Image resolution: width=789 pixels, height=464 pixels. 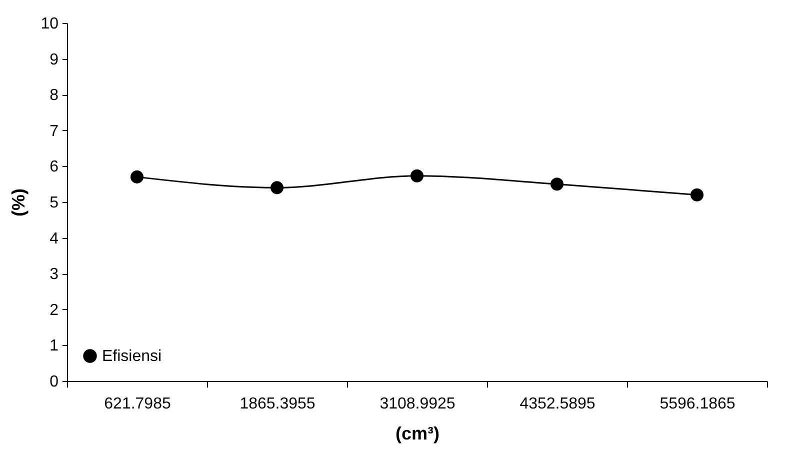 I want to click on y-tick-label: 2, so click(x=54, y=310).